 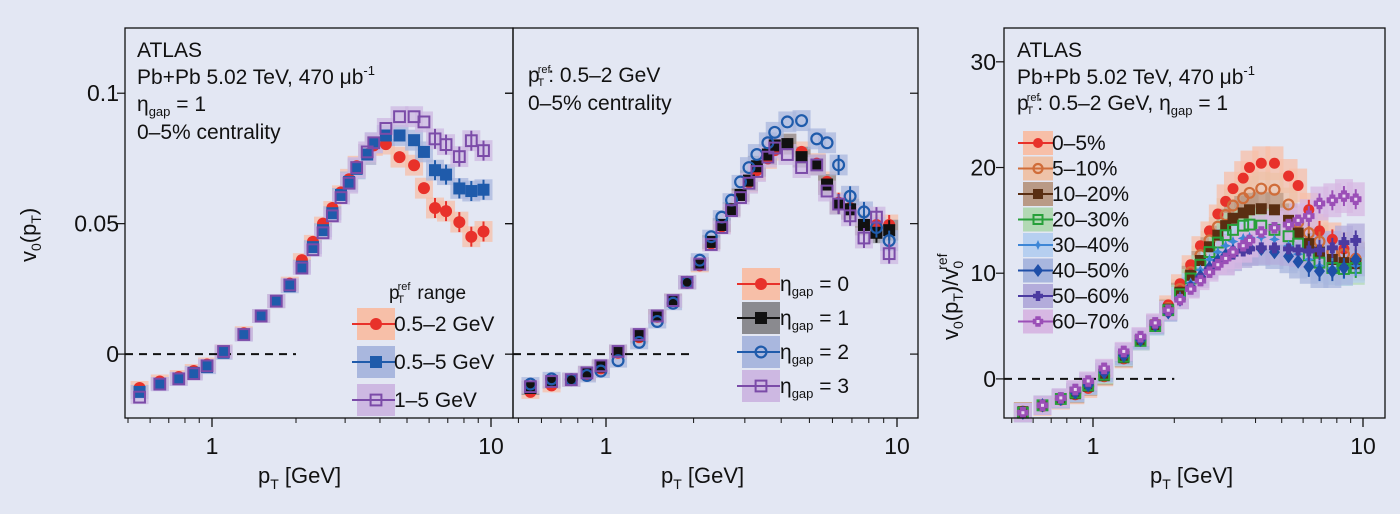 What do you see at coordinates (423, 362) in the screenshot?
I see `legend: 0.5–2 GeV 0.5–5 GeV 1–5 GeV` at bounding box center [423, 362].